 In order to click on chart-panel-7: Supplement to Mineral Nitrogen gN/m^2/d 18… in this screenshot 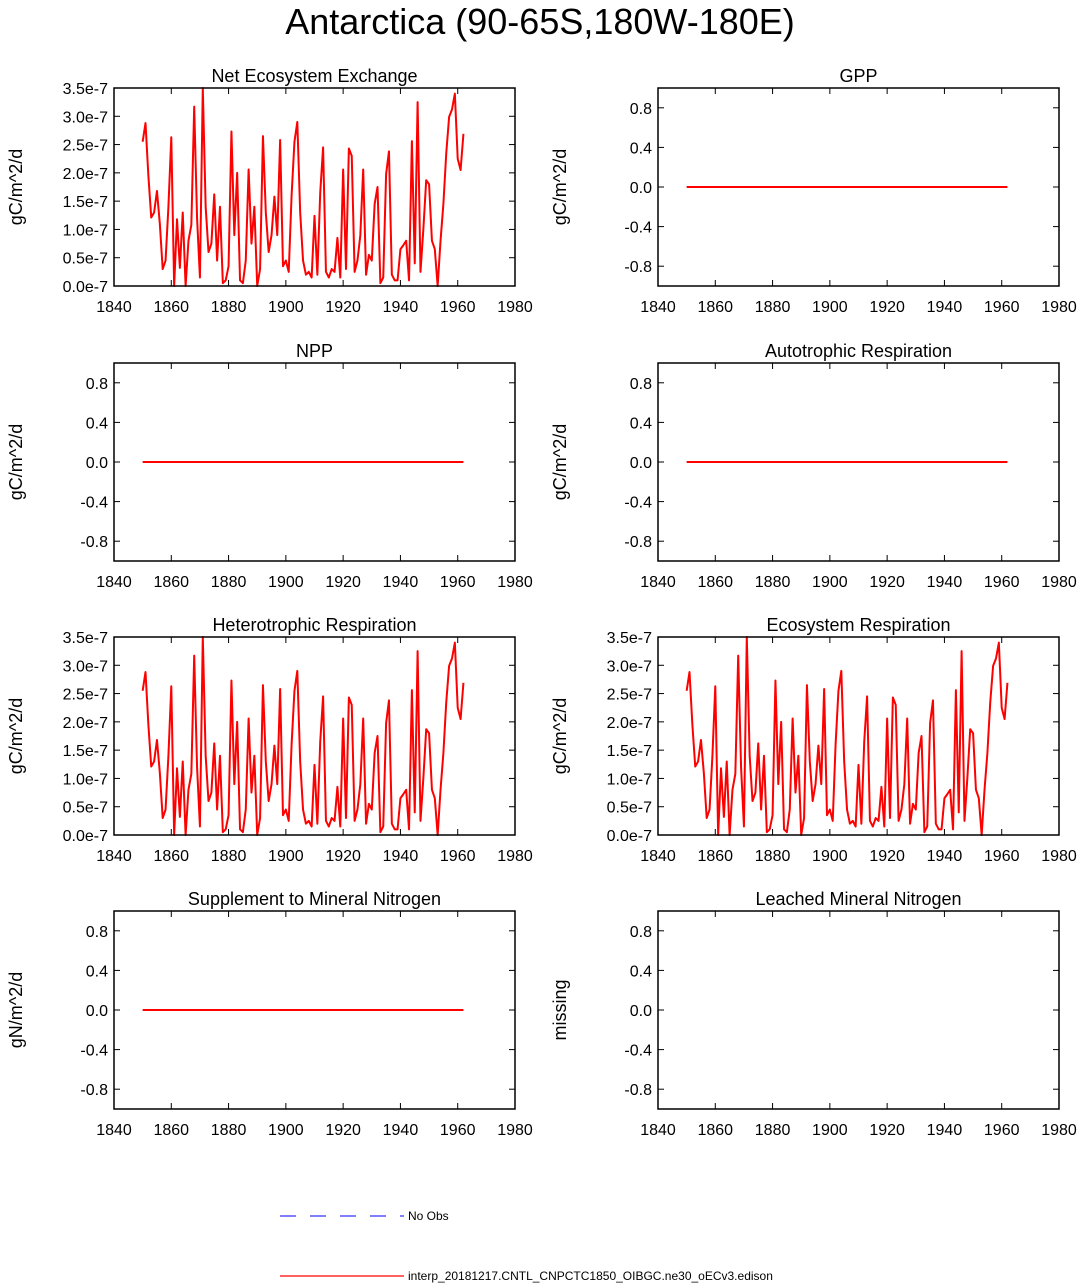, I will do `click(269, 1014)`.